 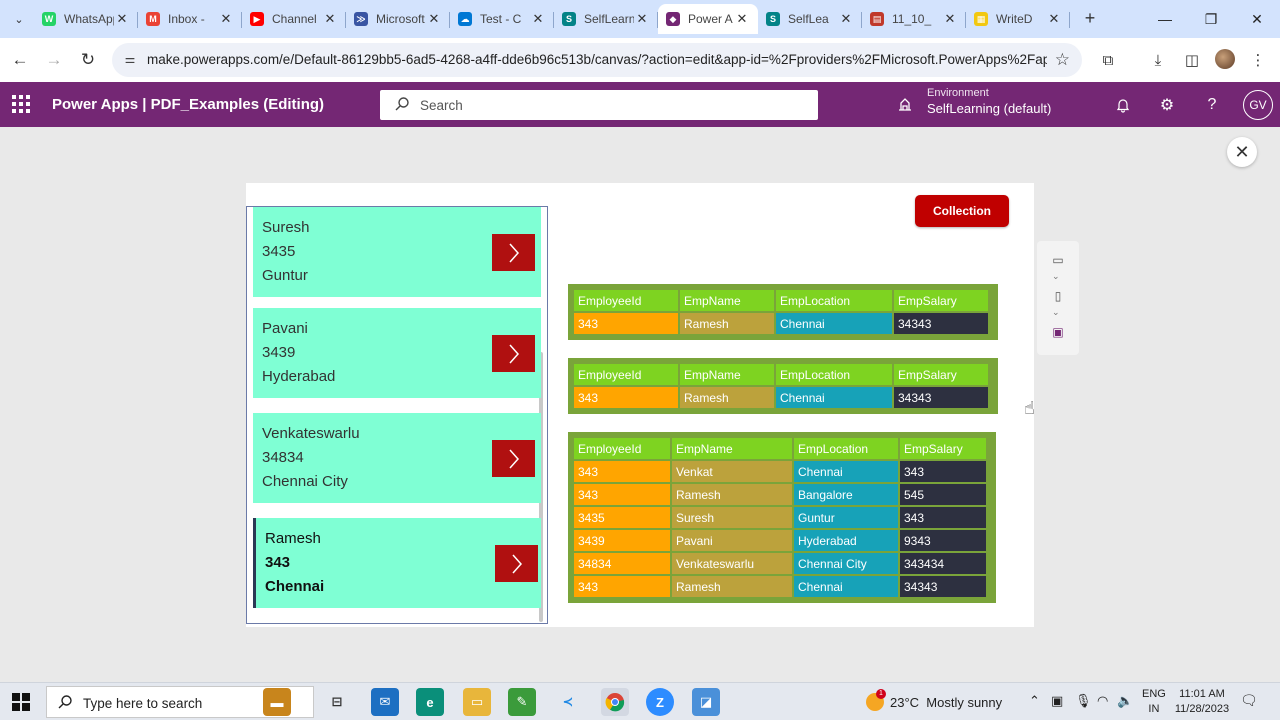 What do you see at coordinates (881, 694) in the screenshot?
I see `weather-badge: 1` at bounding box center [881, 694].